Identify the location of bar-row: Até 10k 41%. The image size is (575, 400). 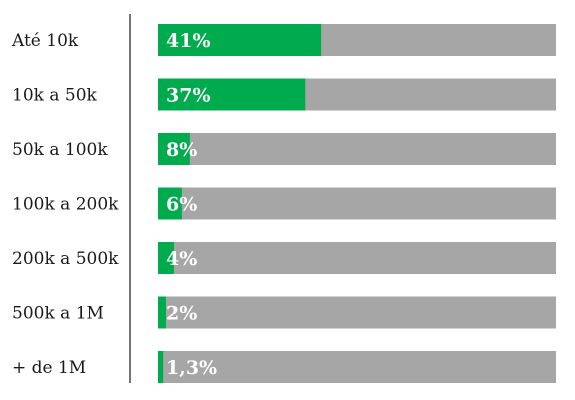
(283, 40).